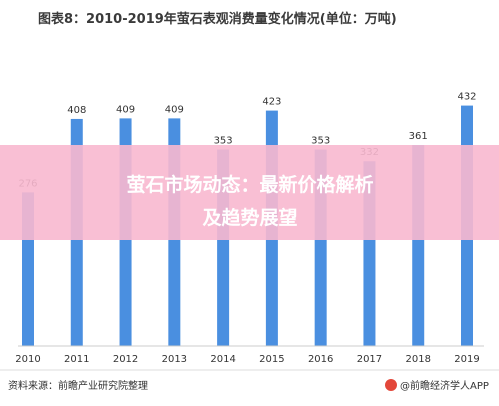  What do you see at coordinates (249, 217) in the screenshot?
I see `banner-line-2: 及趋势展望` at bounding box center [249, 217].